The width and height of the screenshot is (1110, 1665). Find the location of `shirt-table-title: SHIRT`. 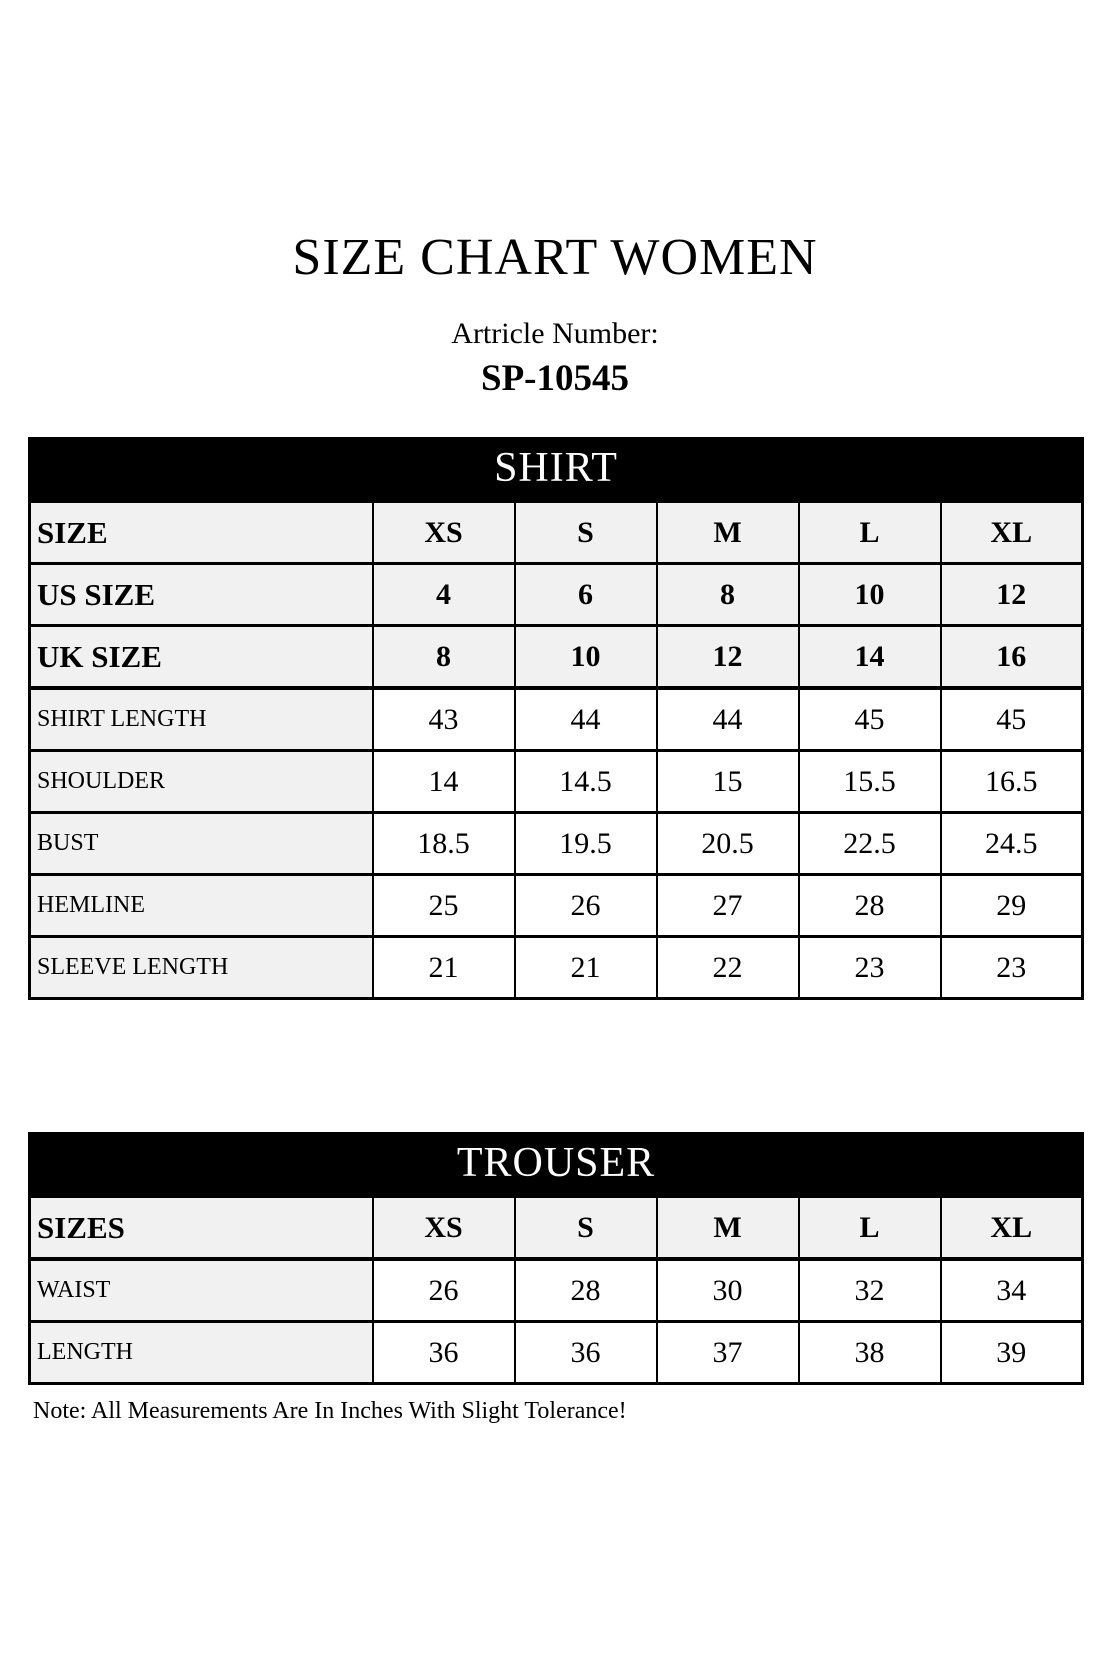

shirt-table-title: SHIRT is located at coordinates (556, 468).